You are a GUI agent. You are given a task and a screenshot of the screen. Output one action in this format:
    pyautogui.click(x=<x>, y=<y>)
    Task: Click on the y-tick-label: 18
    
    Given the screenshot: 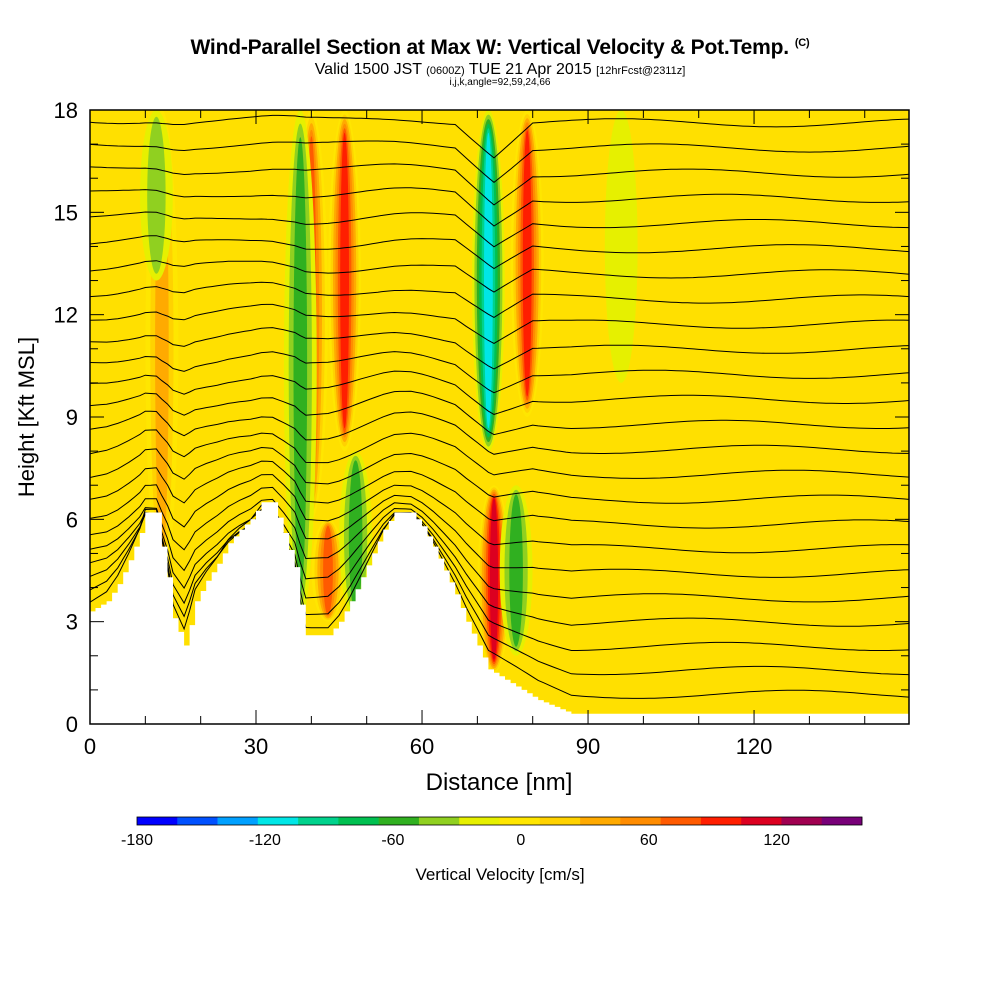 What is the action you would take?
    pyautogui.click(x=66, y=110)
    